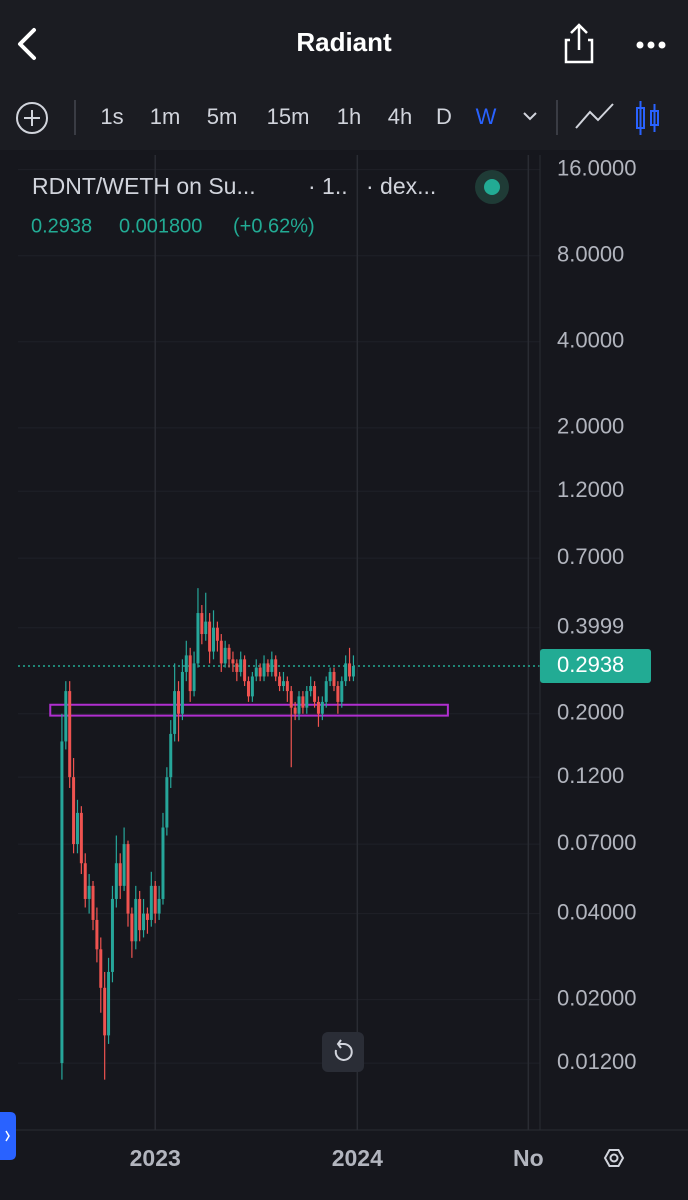  Describe the element at coordinates (590, 426) in the screenshot. I see `y-tick-label: 2.0000` at that location.